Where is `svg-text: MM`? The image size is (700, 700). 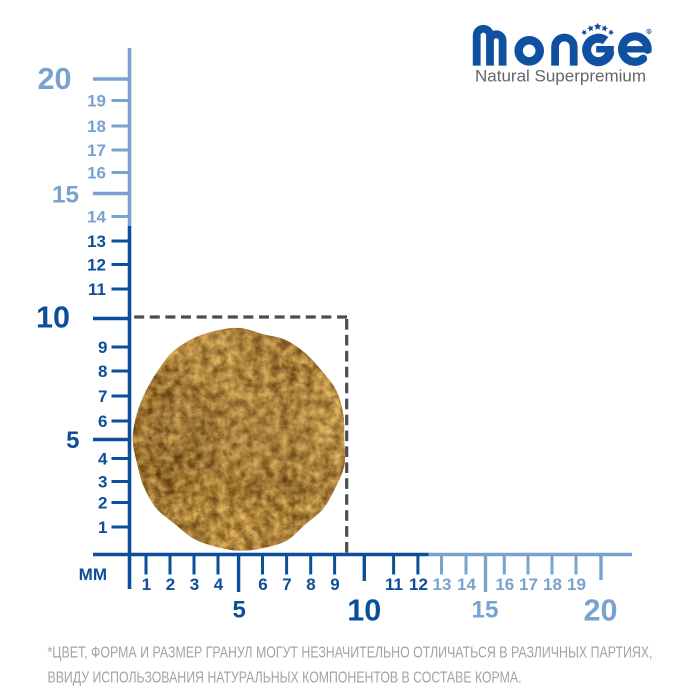 svg-text: MM is located at coordinates (93, 574).